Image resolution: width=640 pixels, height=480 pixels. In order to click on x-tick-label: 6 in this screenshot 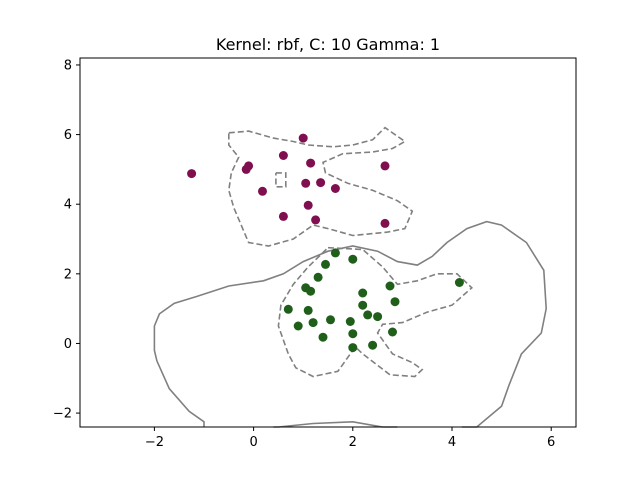, I will do `click(551, 442)`.